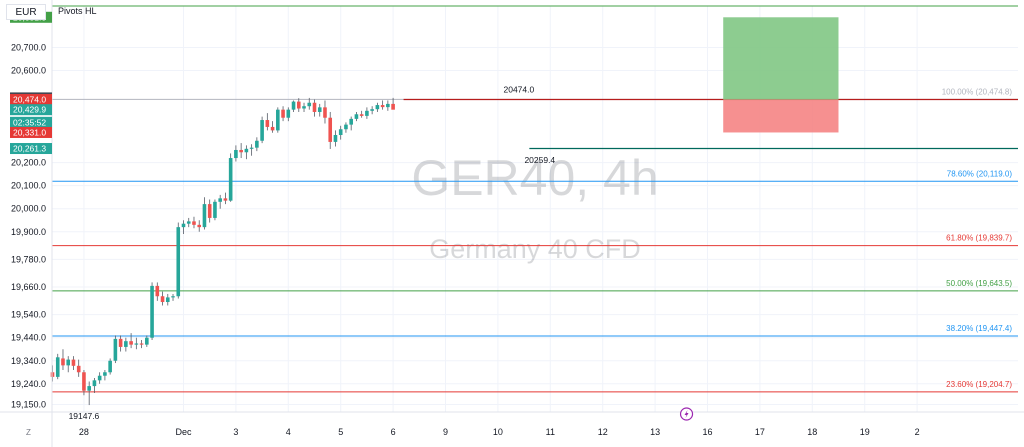 This screenshot has height=447, width=1024. I want to click on pivot-label: 19147.6, so click(84, 416).